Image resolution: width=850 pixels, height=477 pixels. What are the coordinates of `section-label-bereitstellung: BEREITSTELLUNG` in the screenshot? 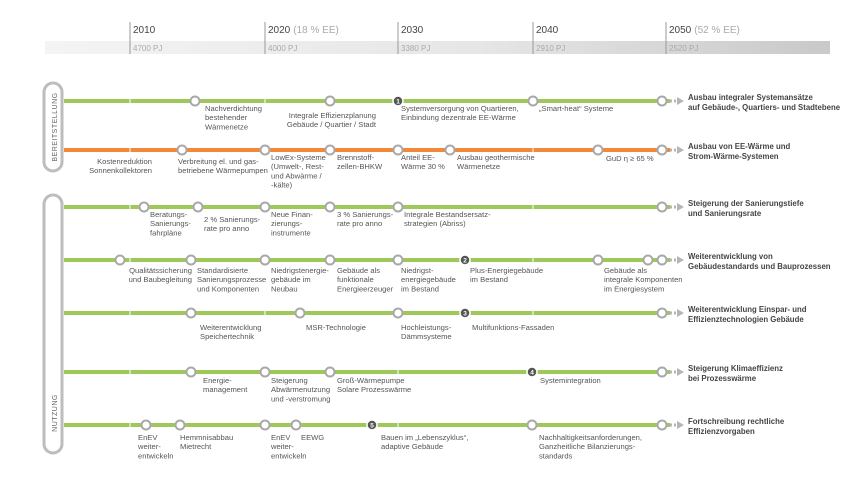 It's located at (55, 126).